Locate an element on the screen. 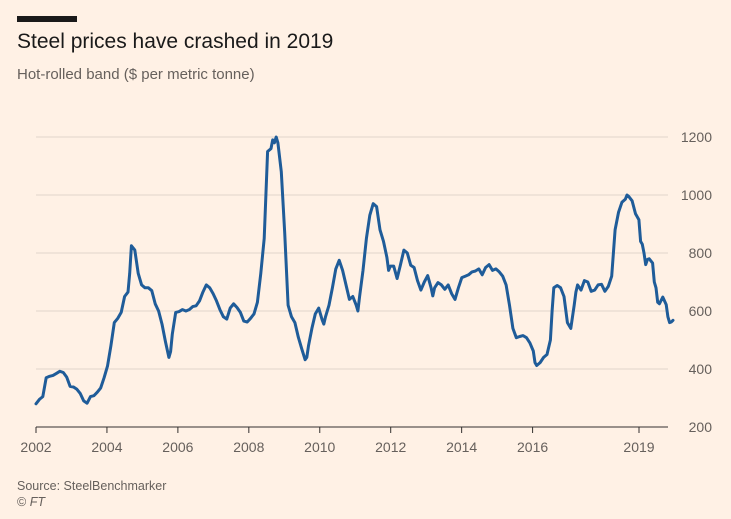 The image size is (731, 519). y-tick-label: 400 is located at coordinates (701, 369).